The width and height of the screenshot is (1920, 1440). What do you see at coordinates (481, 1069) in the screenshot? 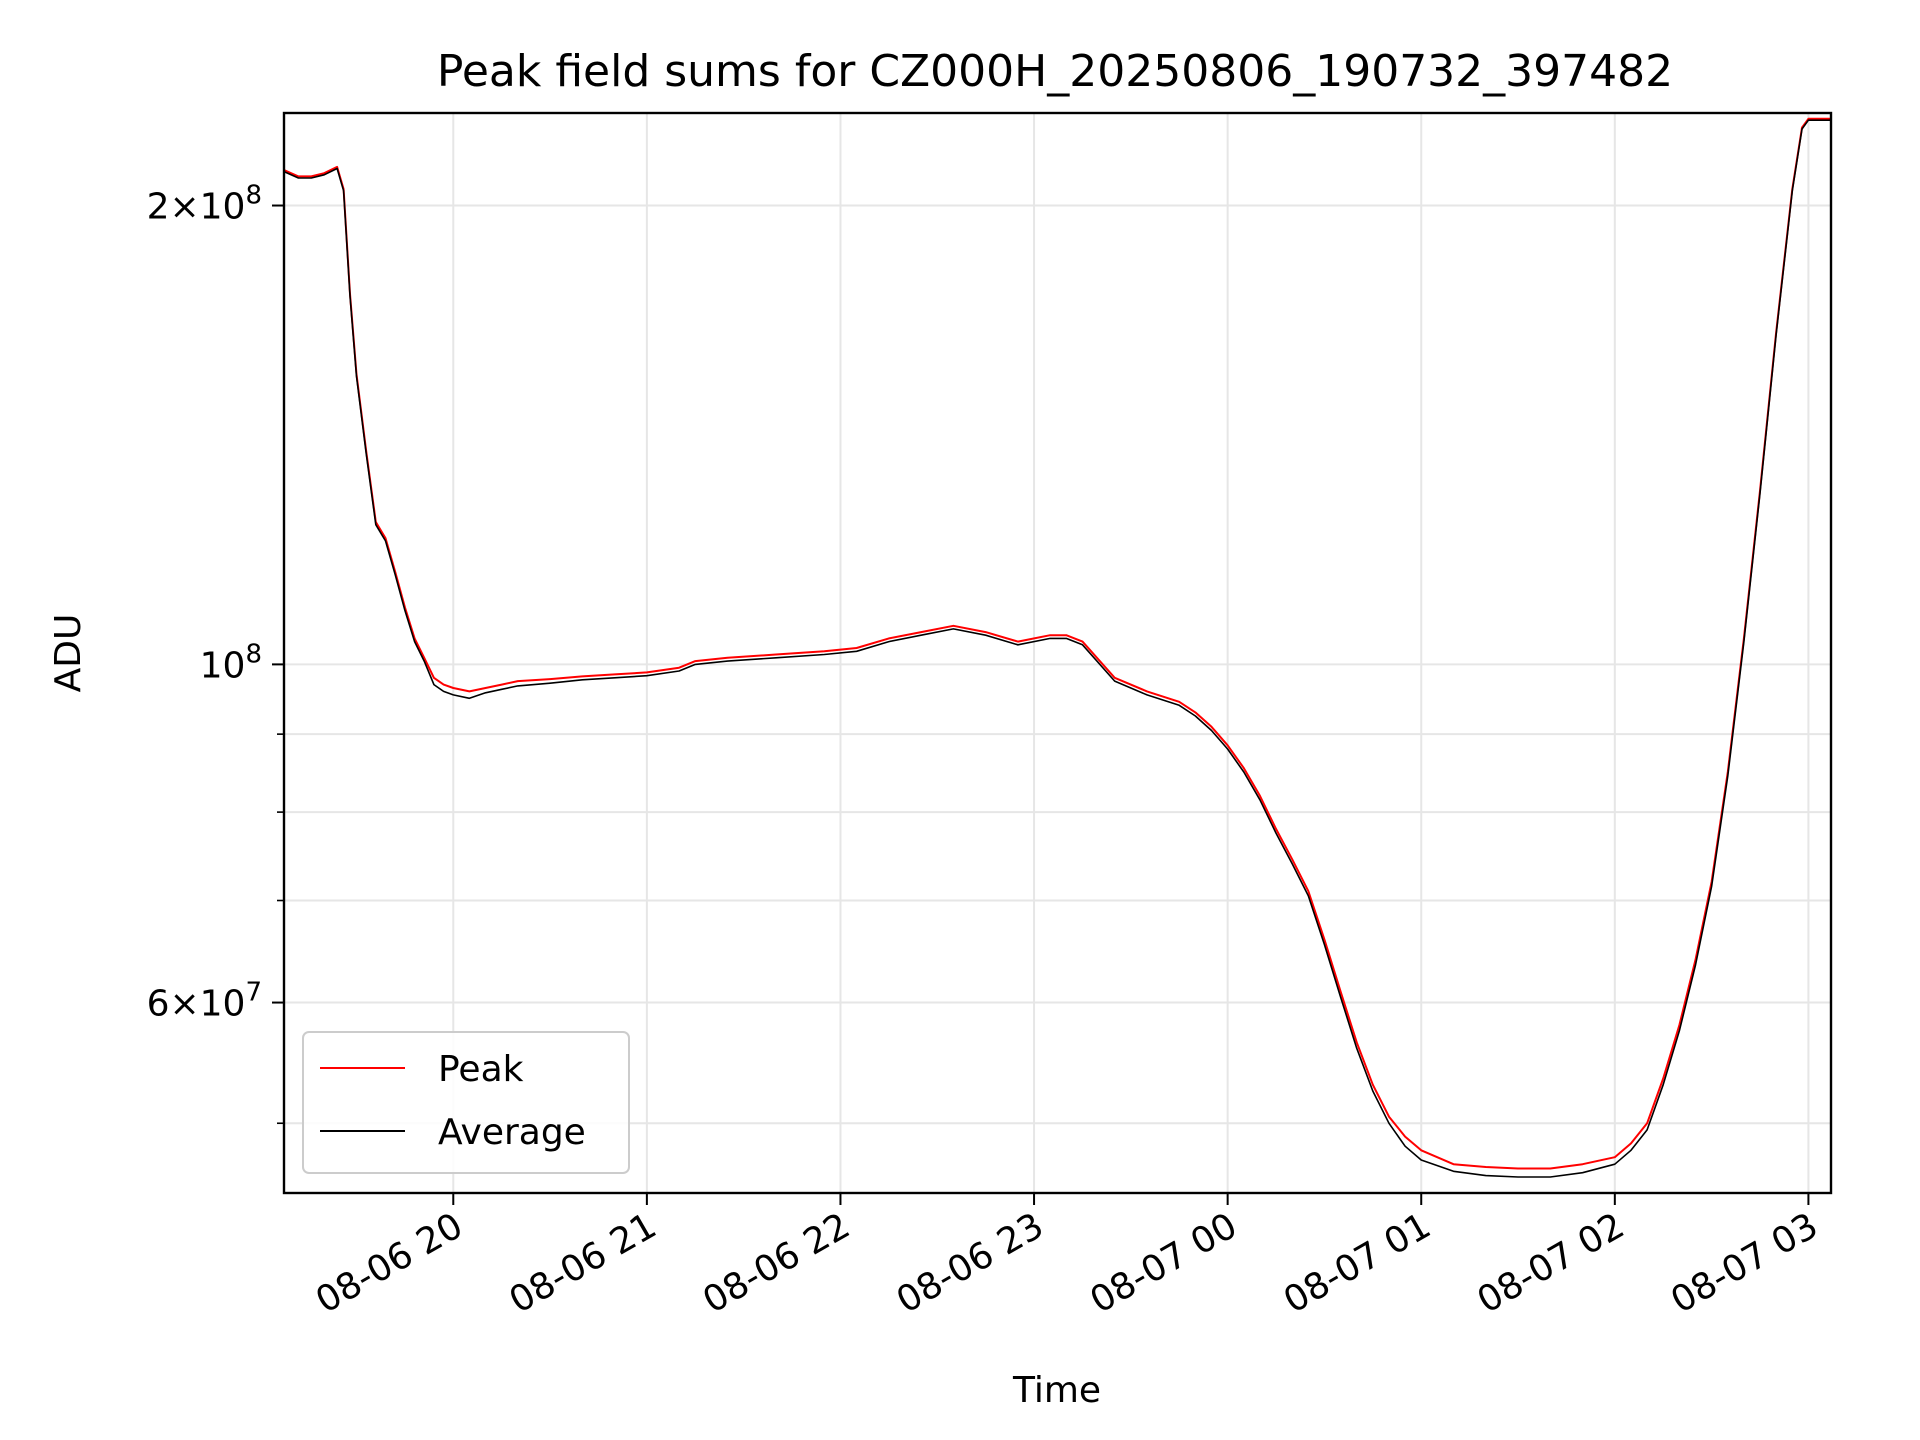
I see `legend-label-peak: Peak` at bounding box center [481, 1069].